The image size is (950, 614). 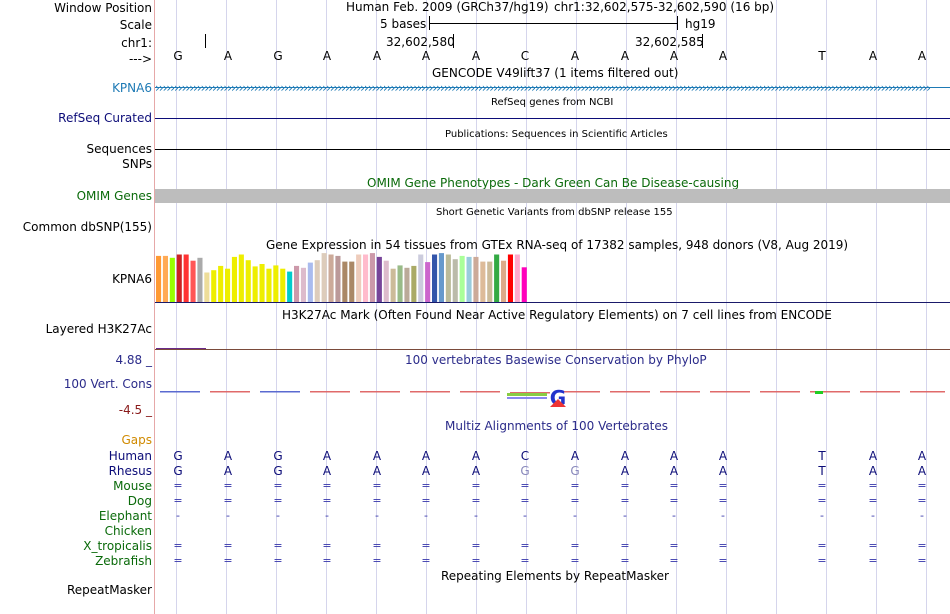 I want to click on refseq-gene-line, so click(x=552, y=118).